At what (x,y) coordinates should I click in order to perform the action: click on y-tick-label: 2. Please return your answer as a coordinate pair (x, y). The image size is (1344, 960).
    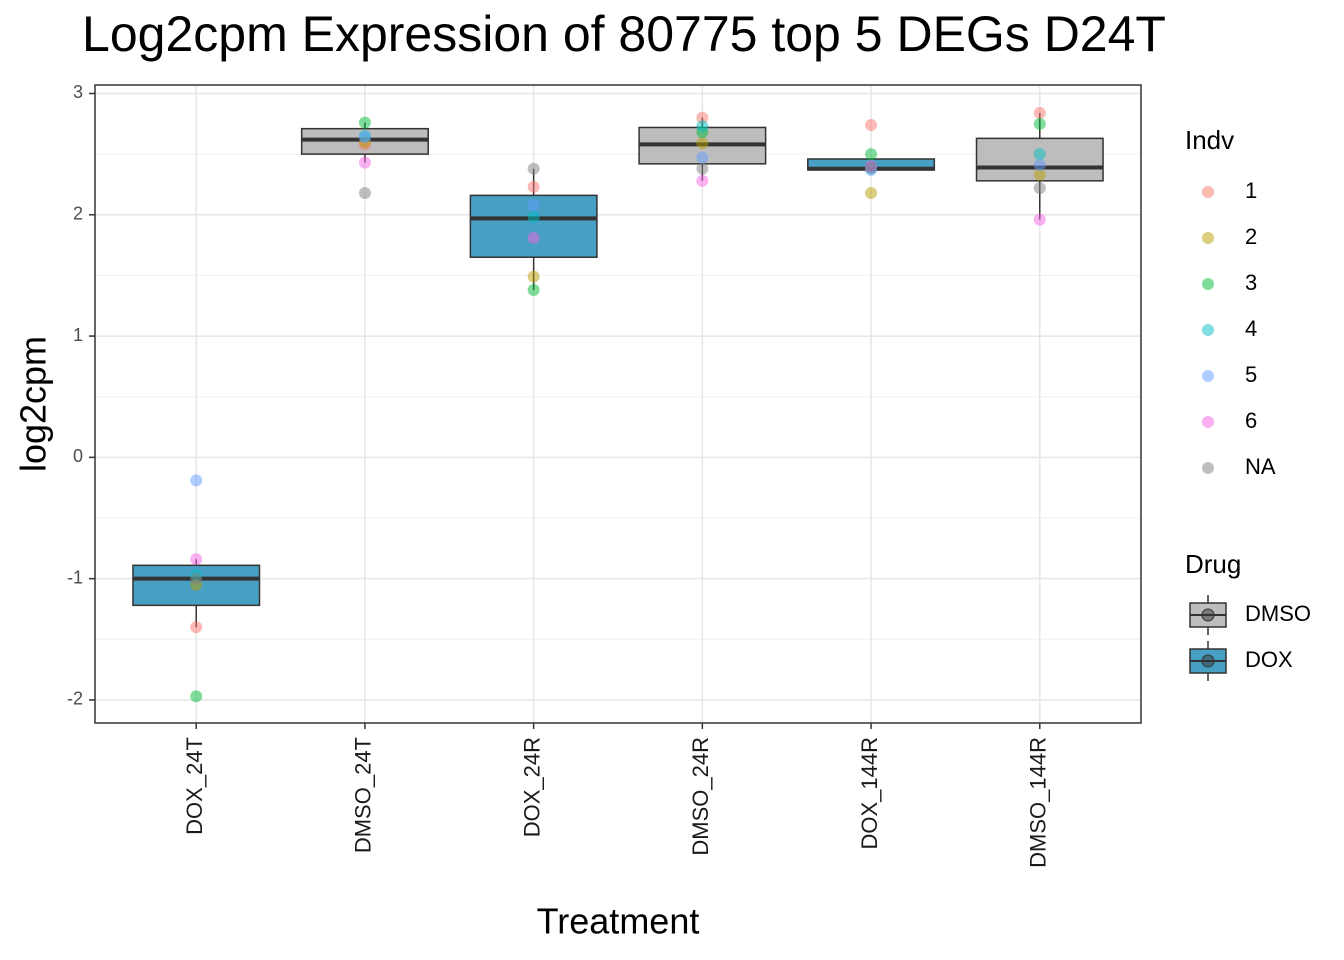
    Looking at the image, I should click on (78, 214).